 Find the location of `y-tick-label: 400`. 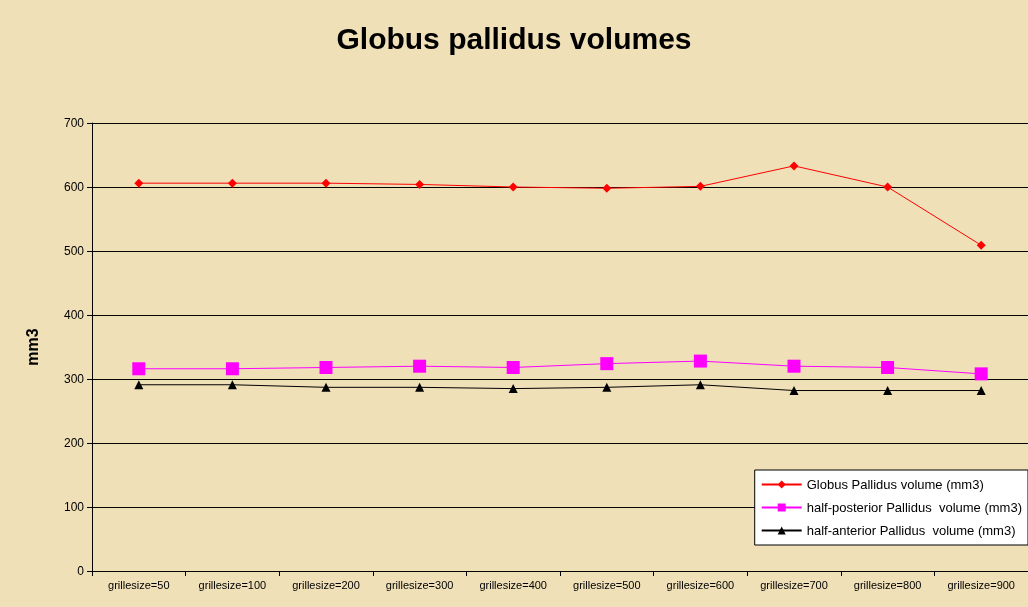

y-tick-label: 400 is located at coordinates (74, 315).